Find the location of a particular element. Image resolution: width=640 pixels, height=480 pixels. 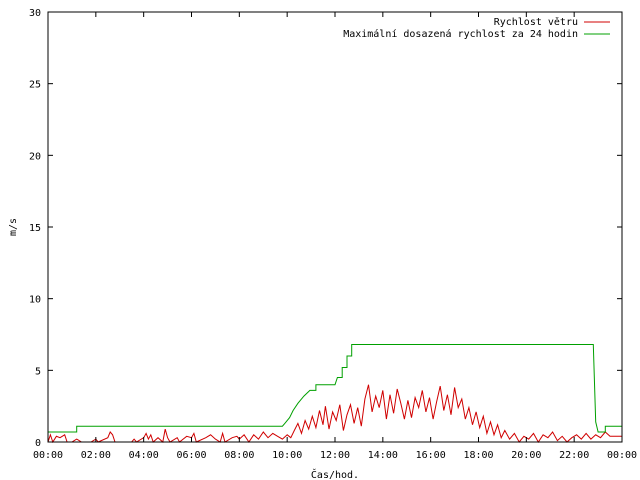

x-axis-label: Čas/hod. is located at coordinates (335, 474).